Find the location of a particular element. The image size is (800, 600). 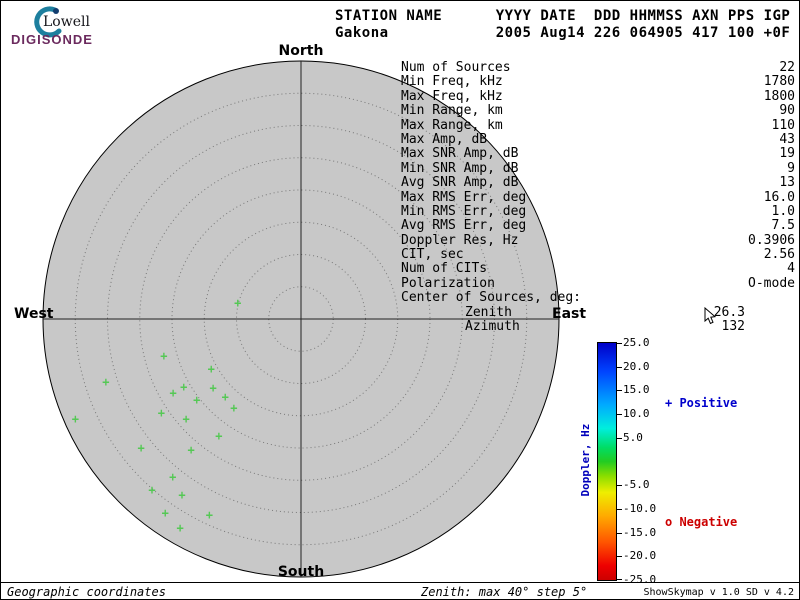

param-value: 0.3906 is located at coordinates (771, 240).